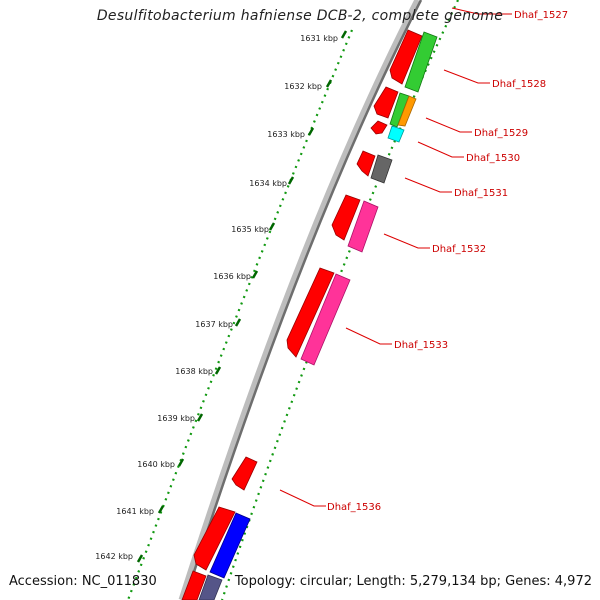 This screenshot has height=600, width=600. I want to click on gene-label: Dhaf_1531, so click(481, 193).